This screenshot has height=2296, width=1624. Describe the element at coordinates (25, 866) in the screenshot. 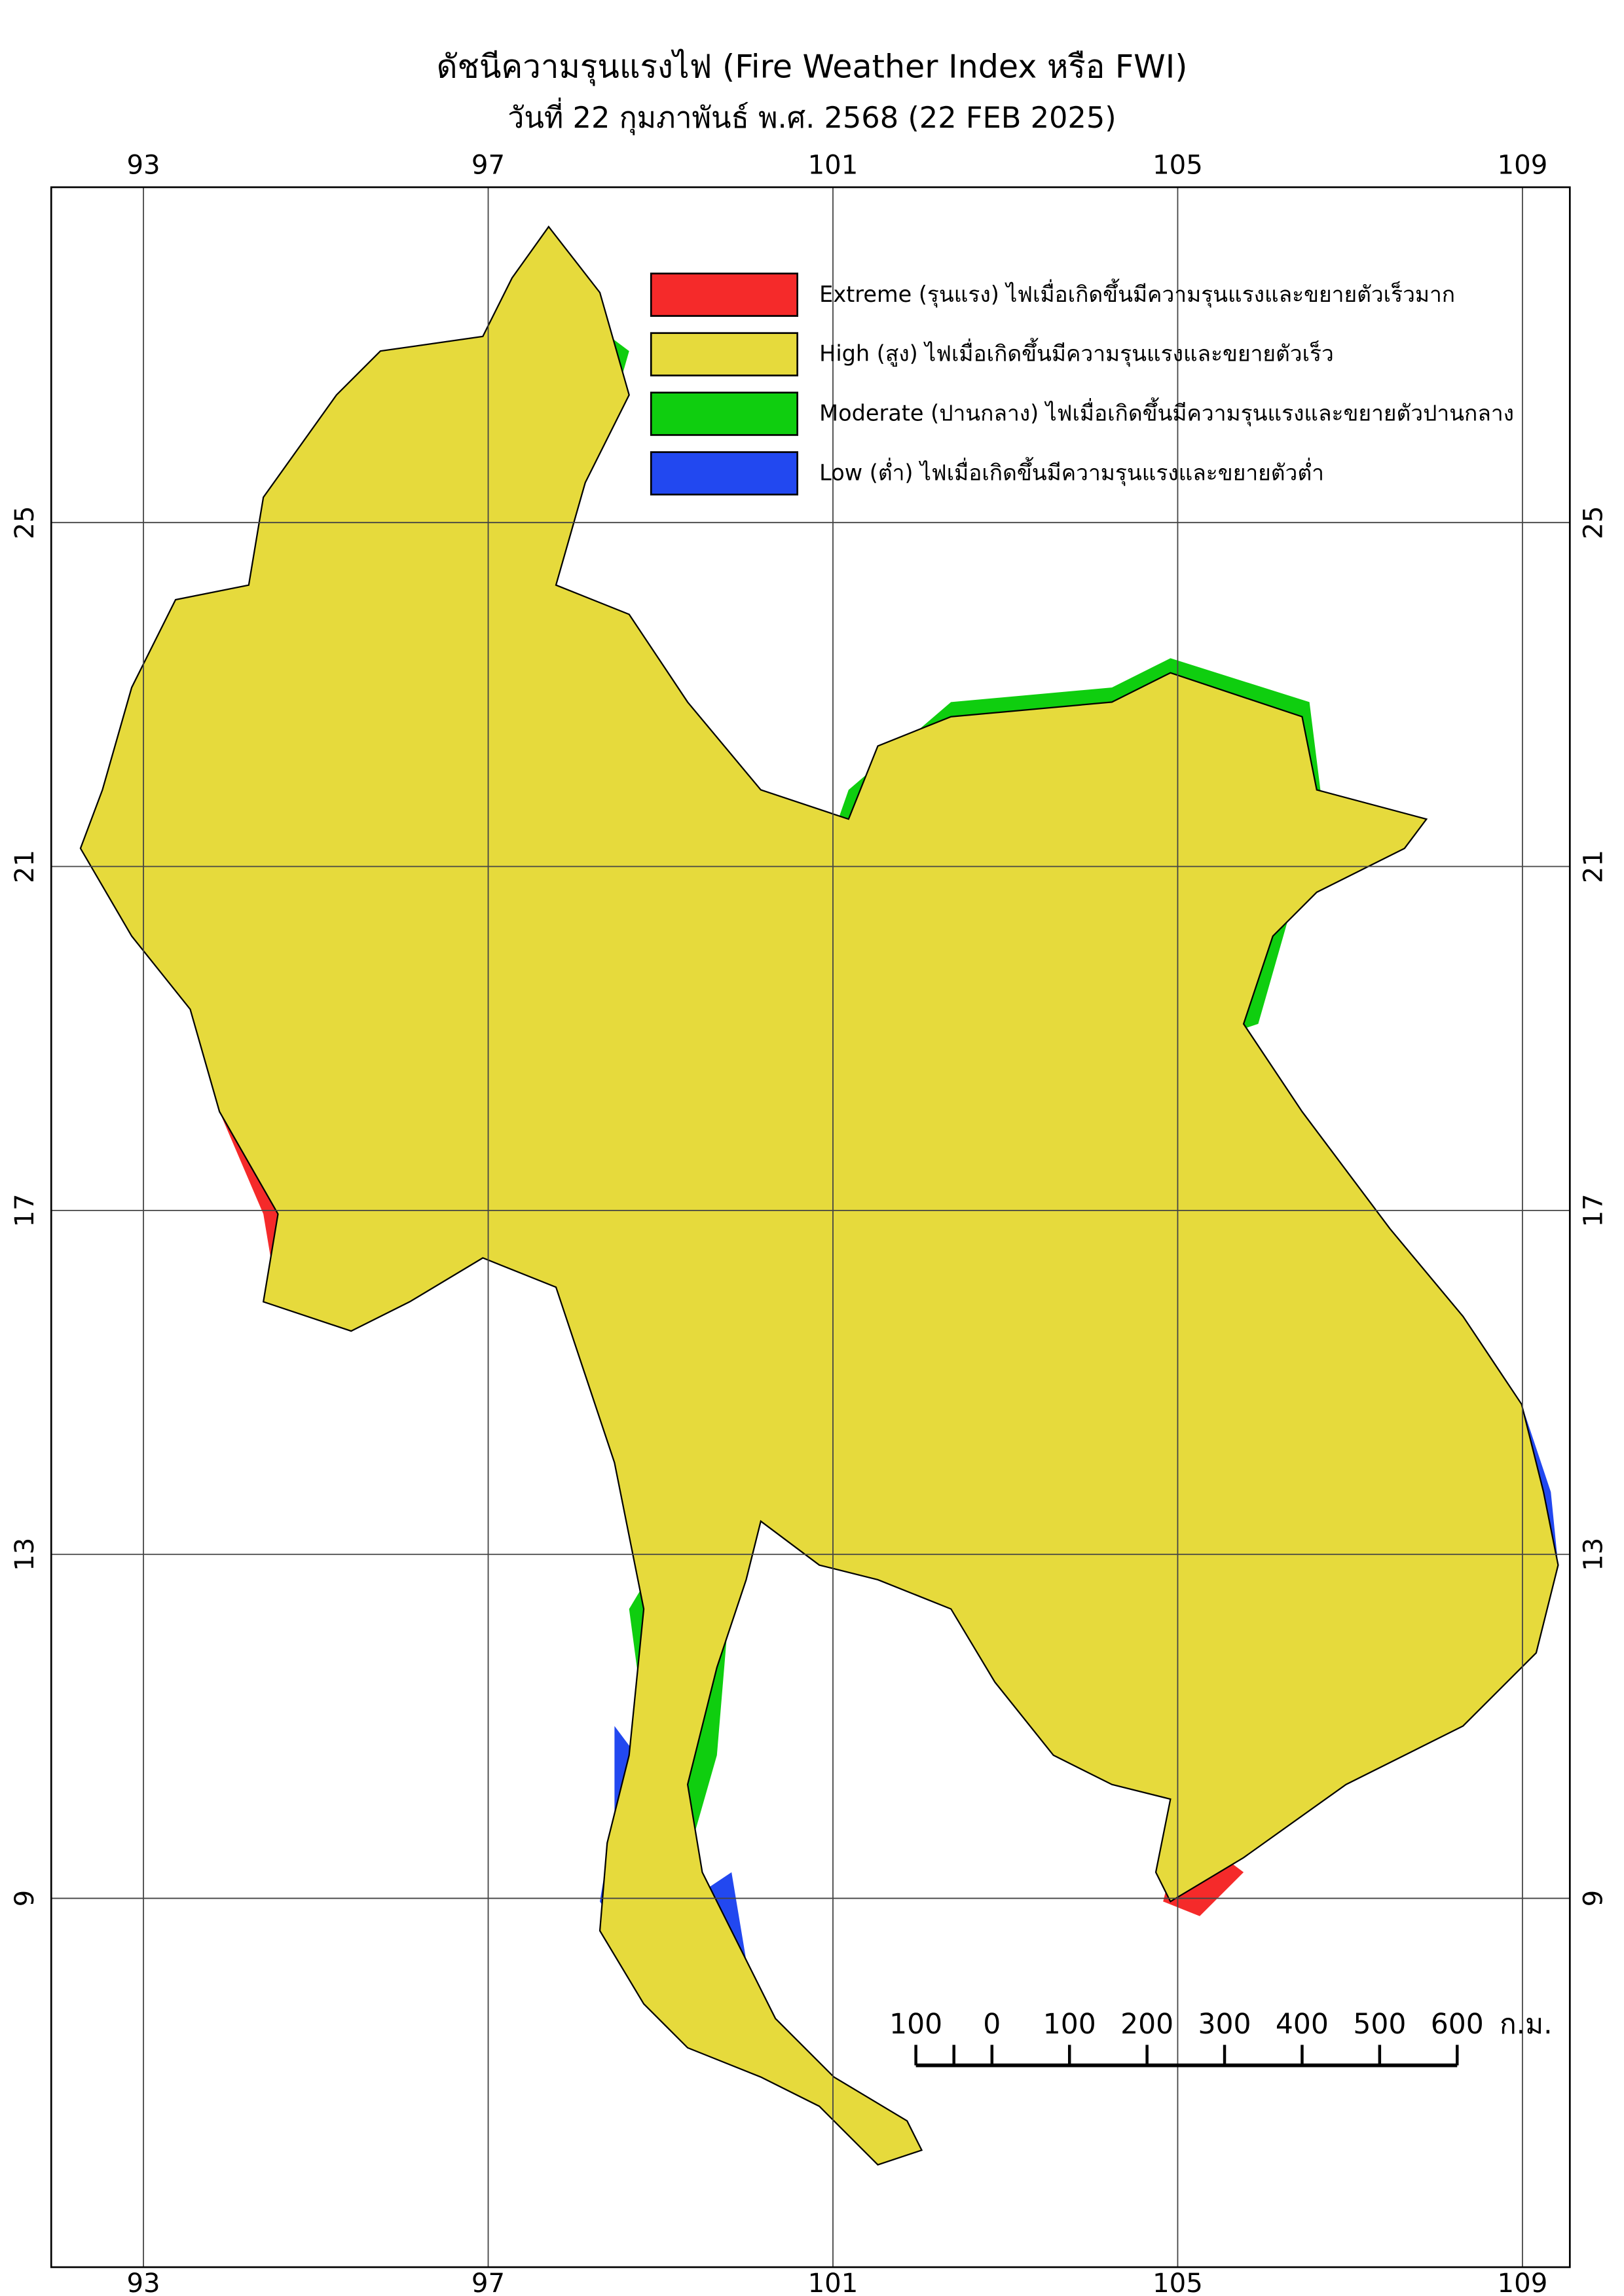

I see `lat-label-left: 21` at that location.